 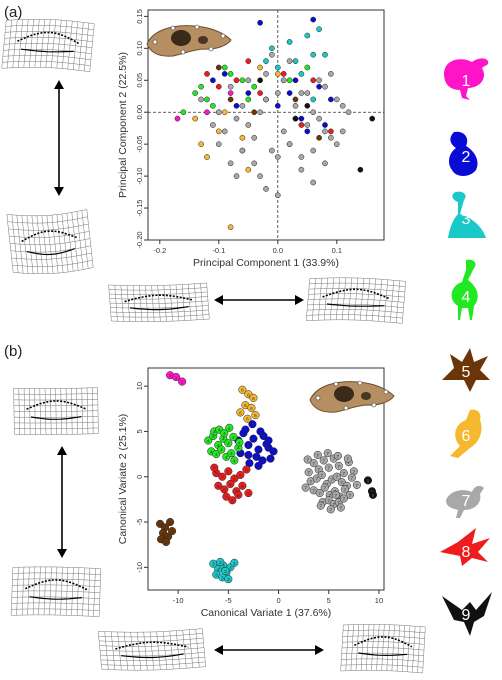 I want to click on y-tick-label: 0.05, so click(x=139, y=80).